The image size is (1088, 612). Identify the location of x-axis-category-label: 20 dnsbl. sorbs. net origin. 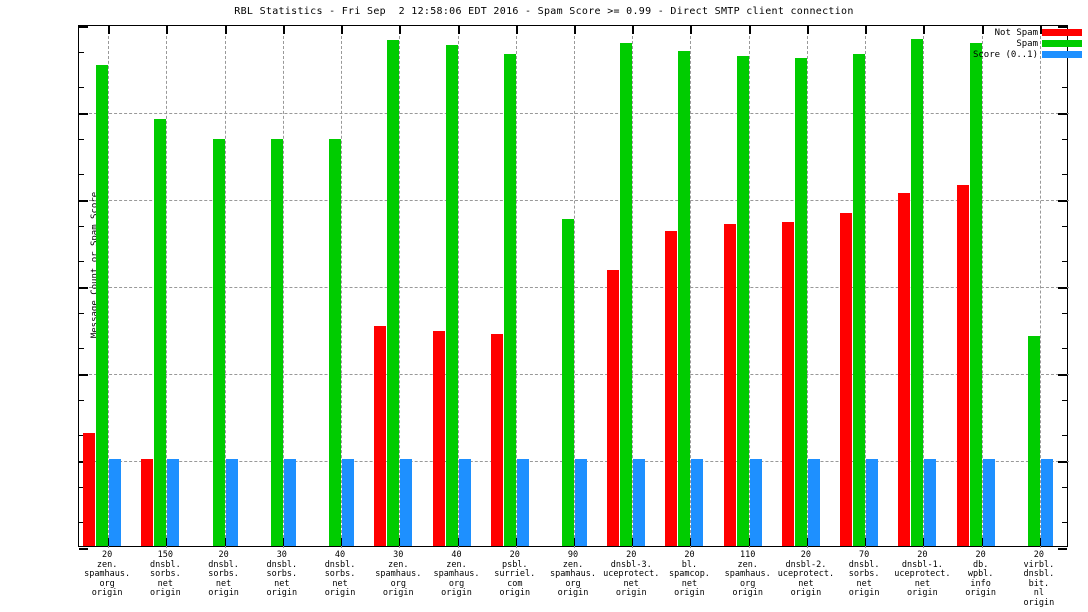
(223, 574).